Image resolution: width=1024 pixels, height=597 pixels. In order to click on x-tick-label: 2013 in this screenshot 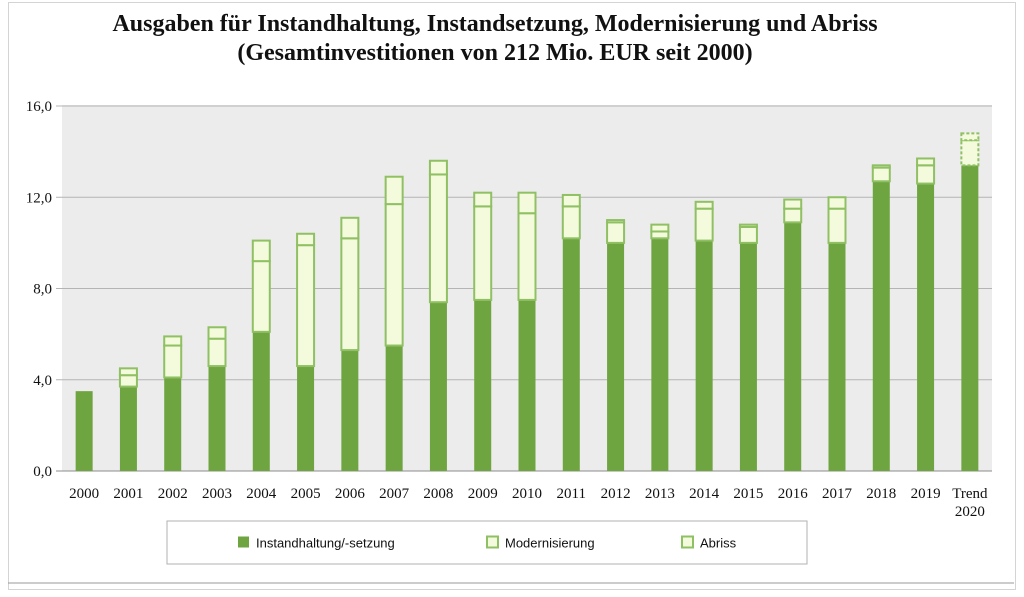, I will do `click(660, 494)`.